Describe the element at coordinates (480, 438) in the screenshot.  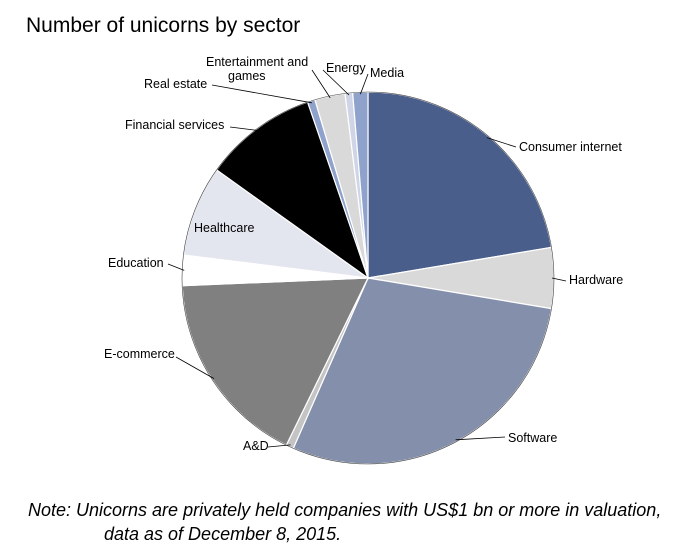
I see `leader-line-software` at that location.